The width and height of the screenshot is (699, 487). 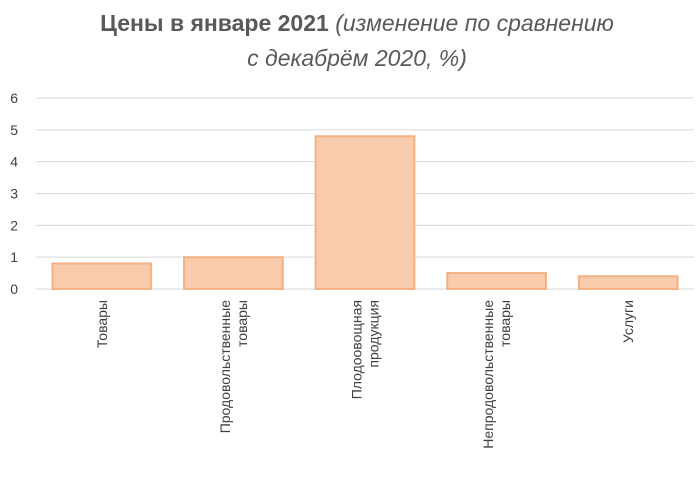 I want to click on x-category-label: Продовольственныетовары, so click(x=233, y=367).